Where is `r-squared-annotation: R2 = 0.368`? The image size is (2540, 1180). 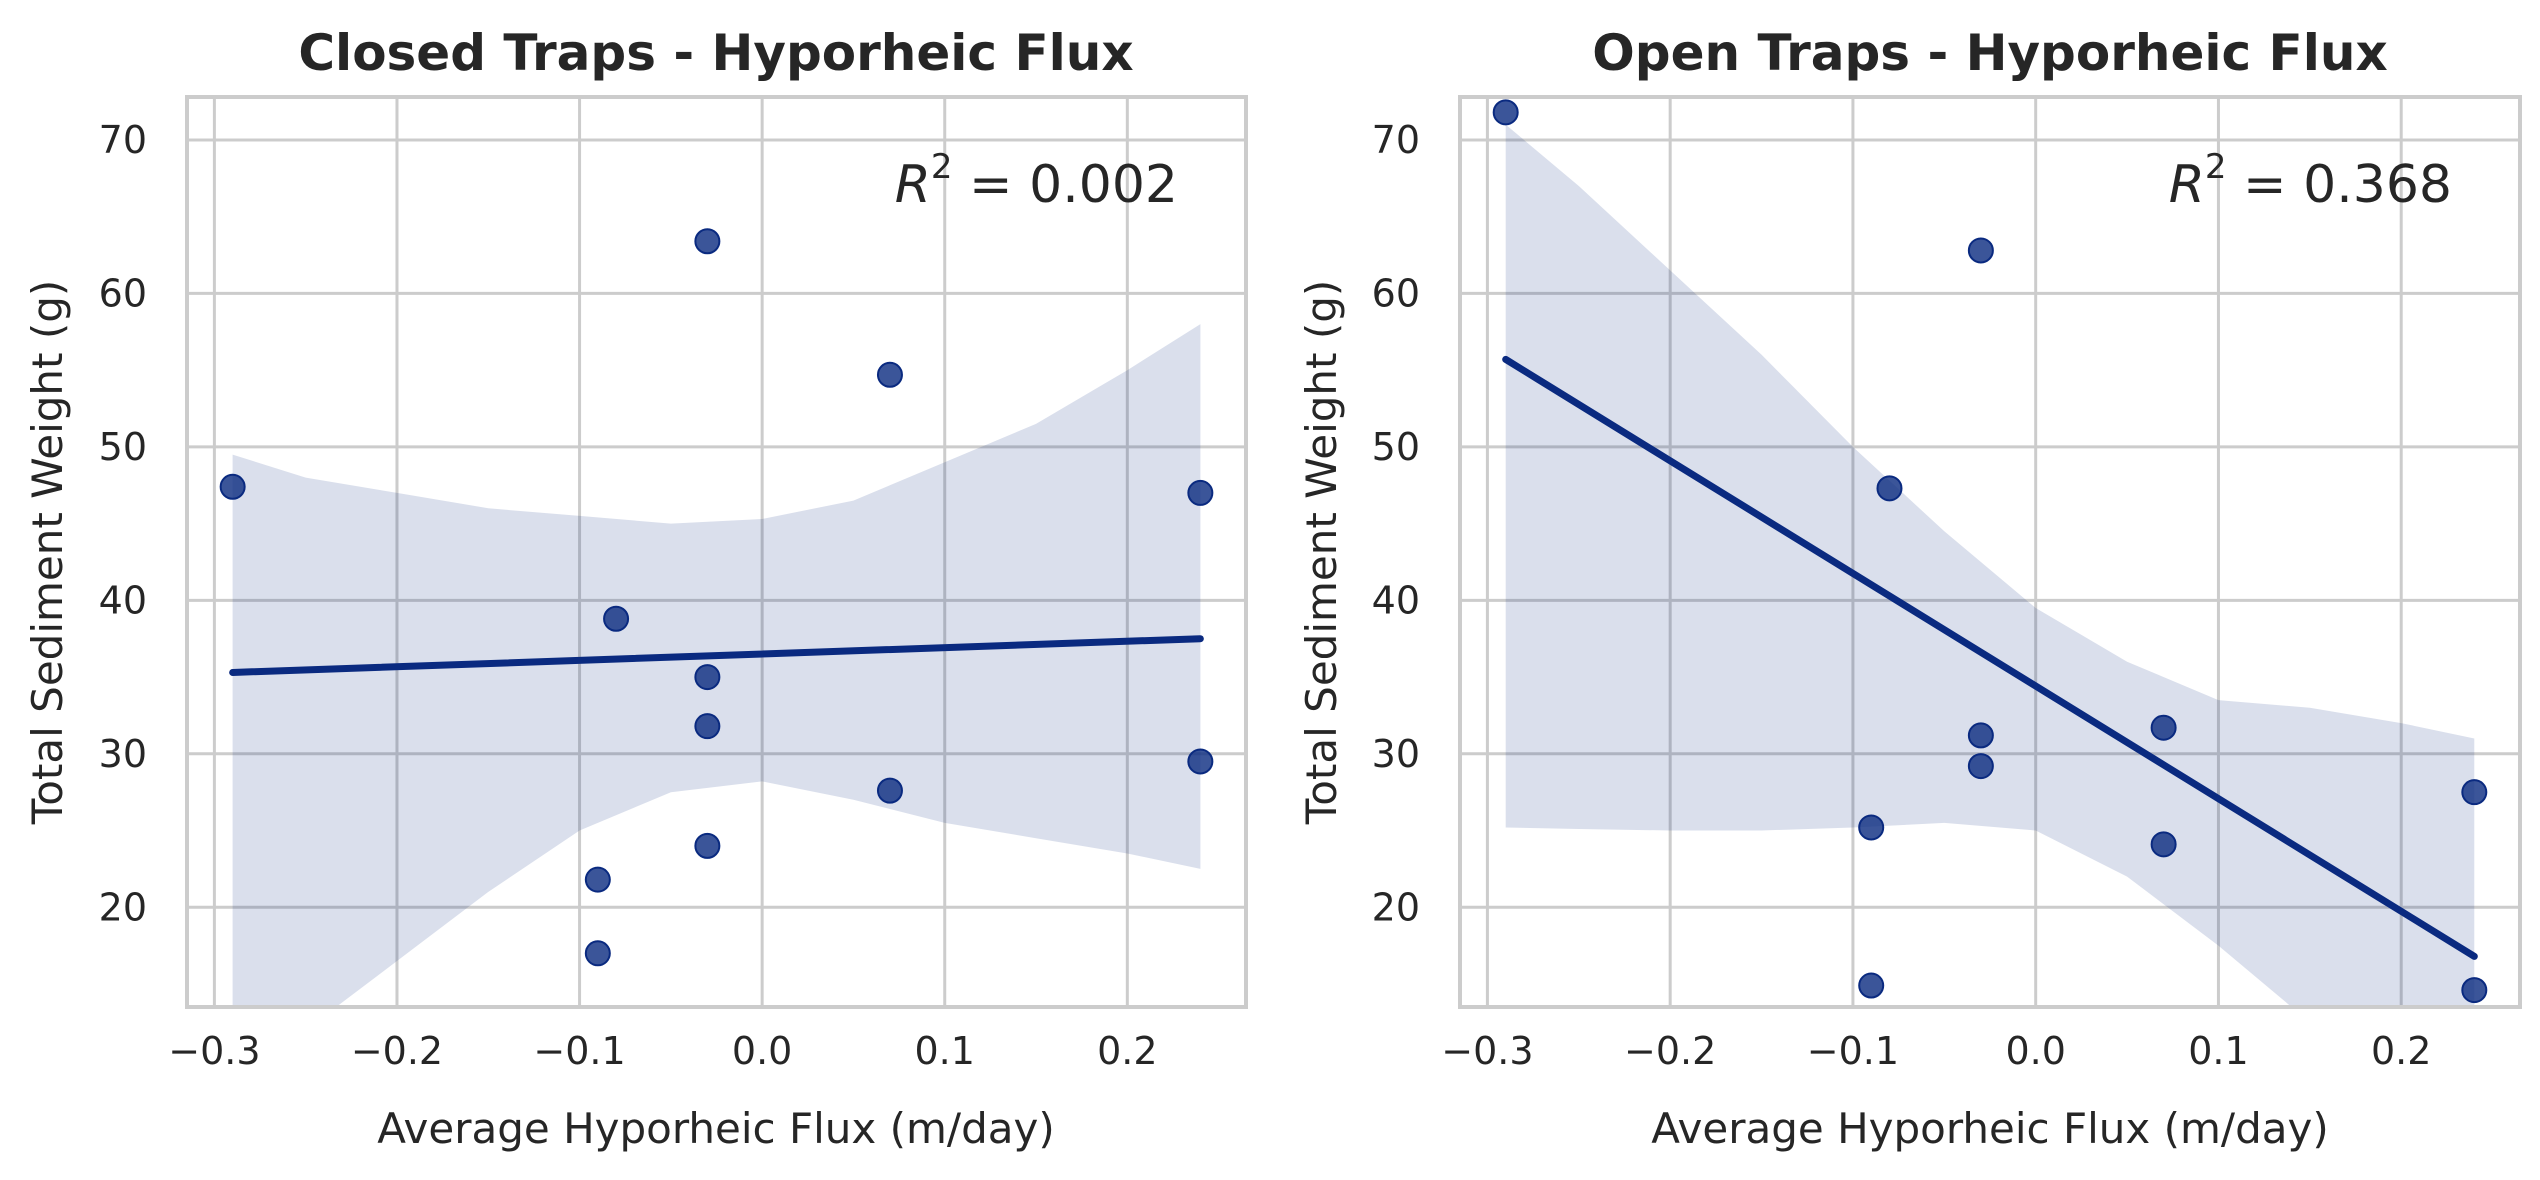 r-squared-annotation: R2 = 0.368 is located at coordinates (2310, 181).